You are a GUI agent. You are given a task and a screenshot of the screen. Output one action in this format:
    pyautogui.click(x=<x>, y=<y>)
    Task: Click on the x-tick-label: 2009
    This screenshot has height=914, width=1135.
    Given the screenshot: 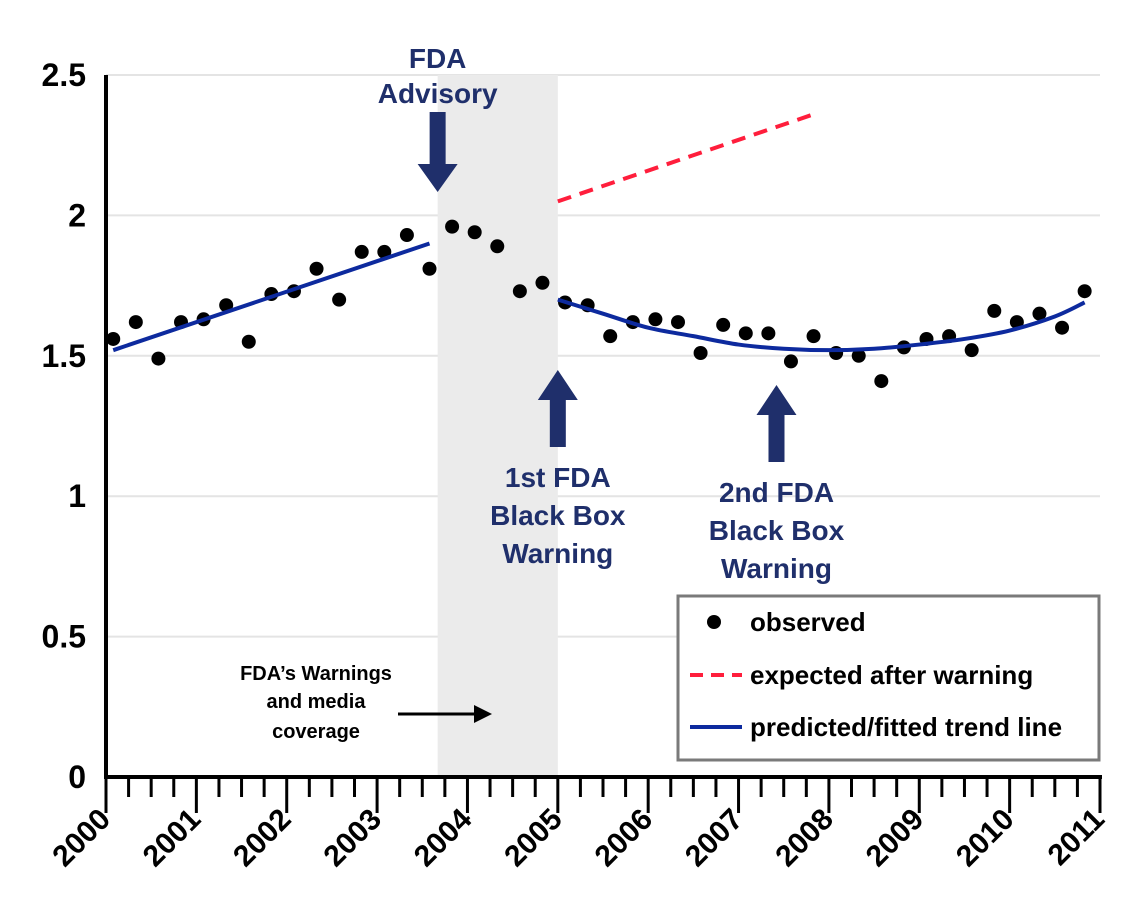 What is the action you would take?
    pyautogui.click(x=895, y=838)
    